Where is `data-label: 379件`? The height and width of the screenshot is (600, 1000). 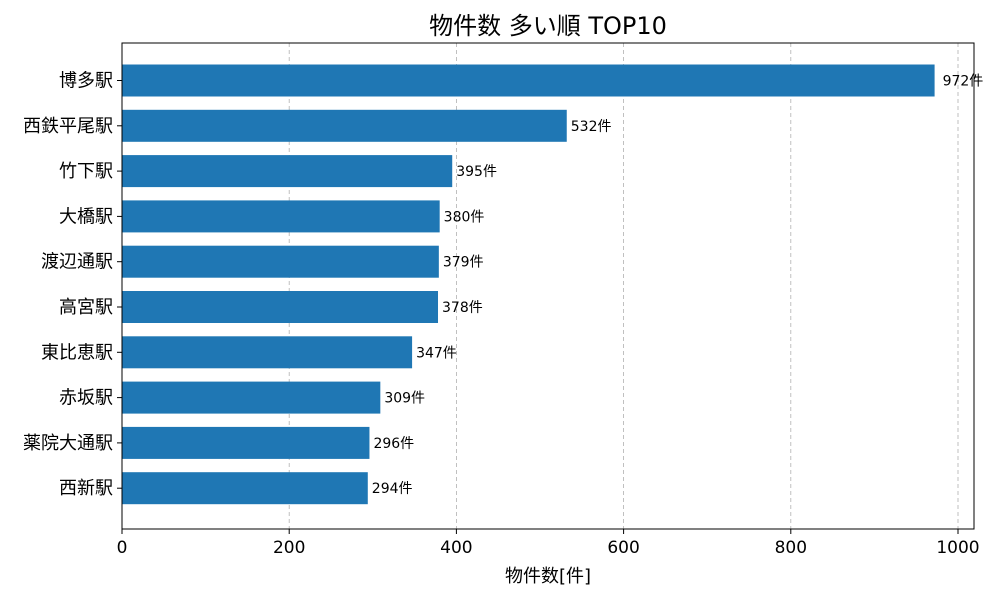
data-label: 379件 is located at coordinates (463, 263).